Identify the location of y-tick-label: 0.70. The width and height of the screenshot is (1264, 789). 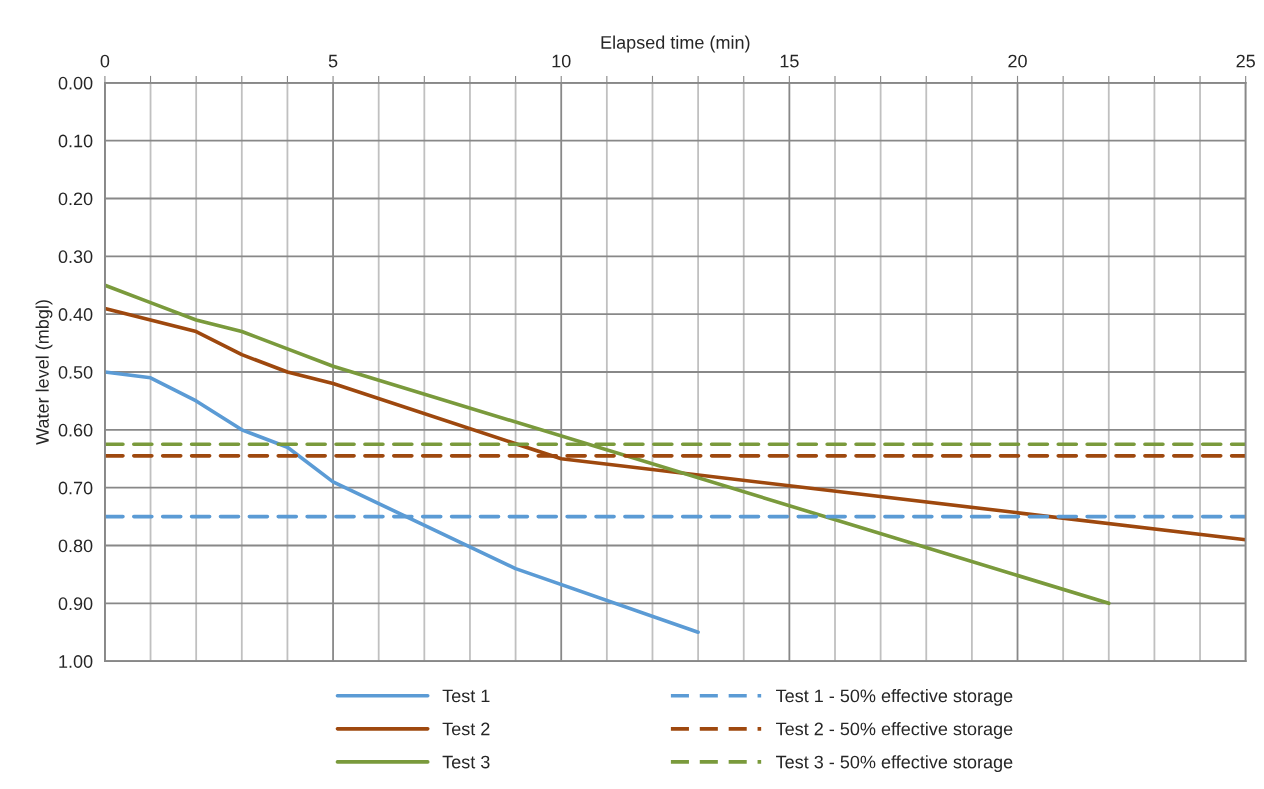
(75, 488).